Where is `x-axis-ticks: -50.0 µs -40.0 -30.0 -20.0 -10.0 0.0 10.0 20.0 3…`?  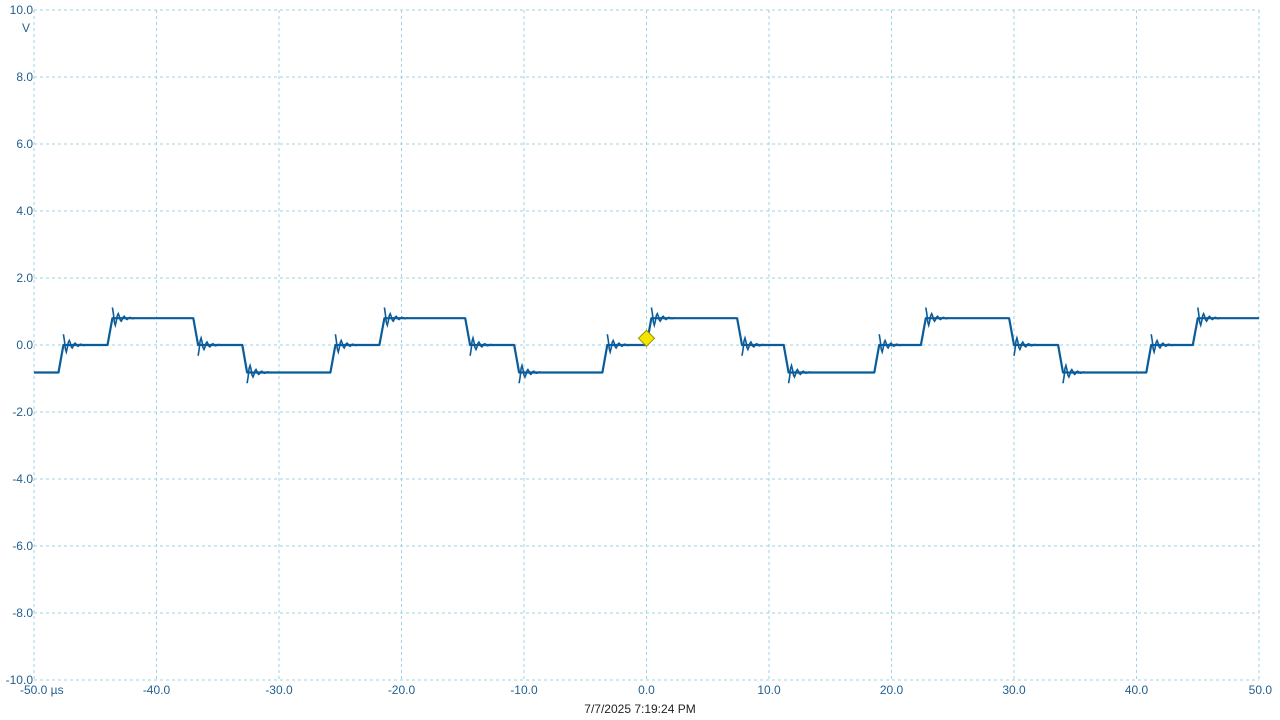 x-axis-ticks: -50.0 µs -40.0 -30.0 -20.0 -10.0 0.0 10.0 20.0 3… is located at coordinates (646, 690).